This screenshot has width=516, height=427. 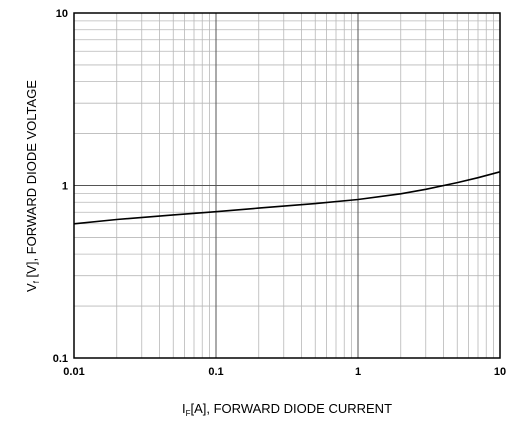 I want to click on x-tick-label: 0.1, so click(x=215, y=372).